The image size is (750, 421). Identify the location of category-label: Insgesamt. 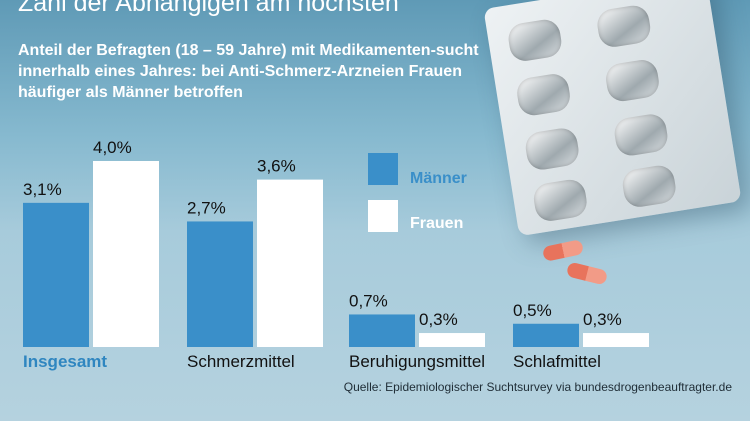
(65, 361).